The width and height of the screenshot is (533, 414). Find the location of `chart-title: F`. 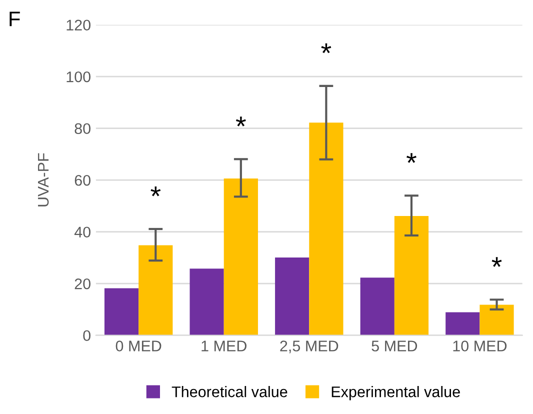

chart-title: F is located at coordinates (15, 19).